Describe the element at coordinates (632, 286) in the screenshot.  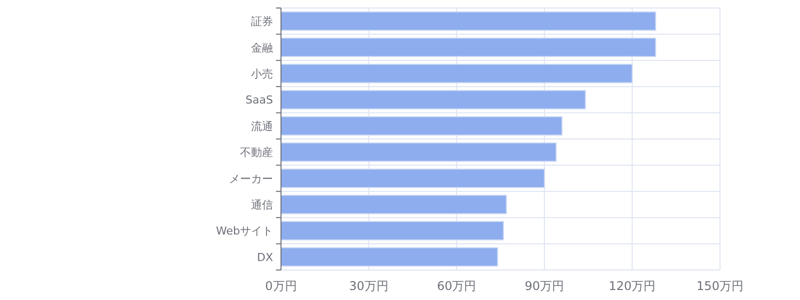
I see `x-tick-label: 120万円` at that location.